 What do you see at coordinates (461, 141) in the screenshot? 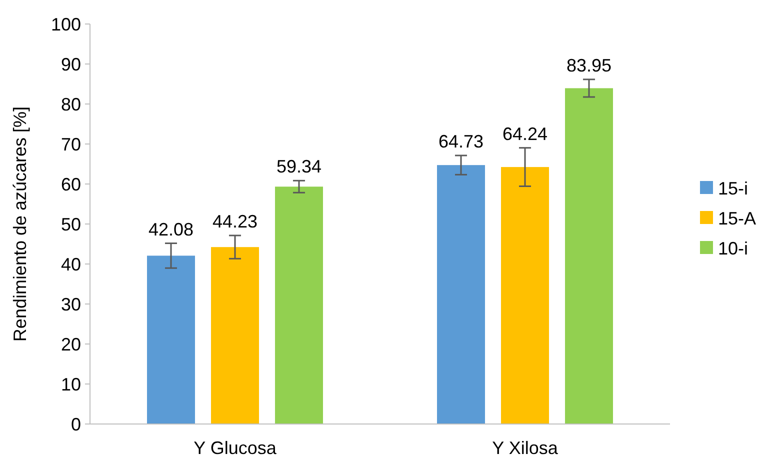
I see `data-label: 64.73` at bounding box center [461, 141].